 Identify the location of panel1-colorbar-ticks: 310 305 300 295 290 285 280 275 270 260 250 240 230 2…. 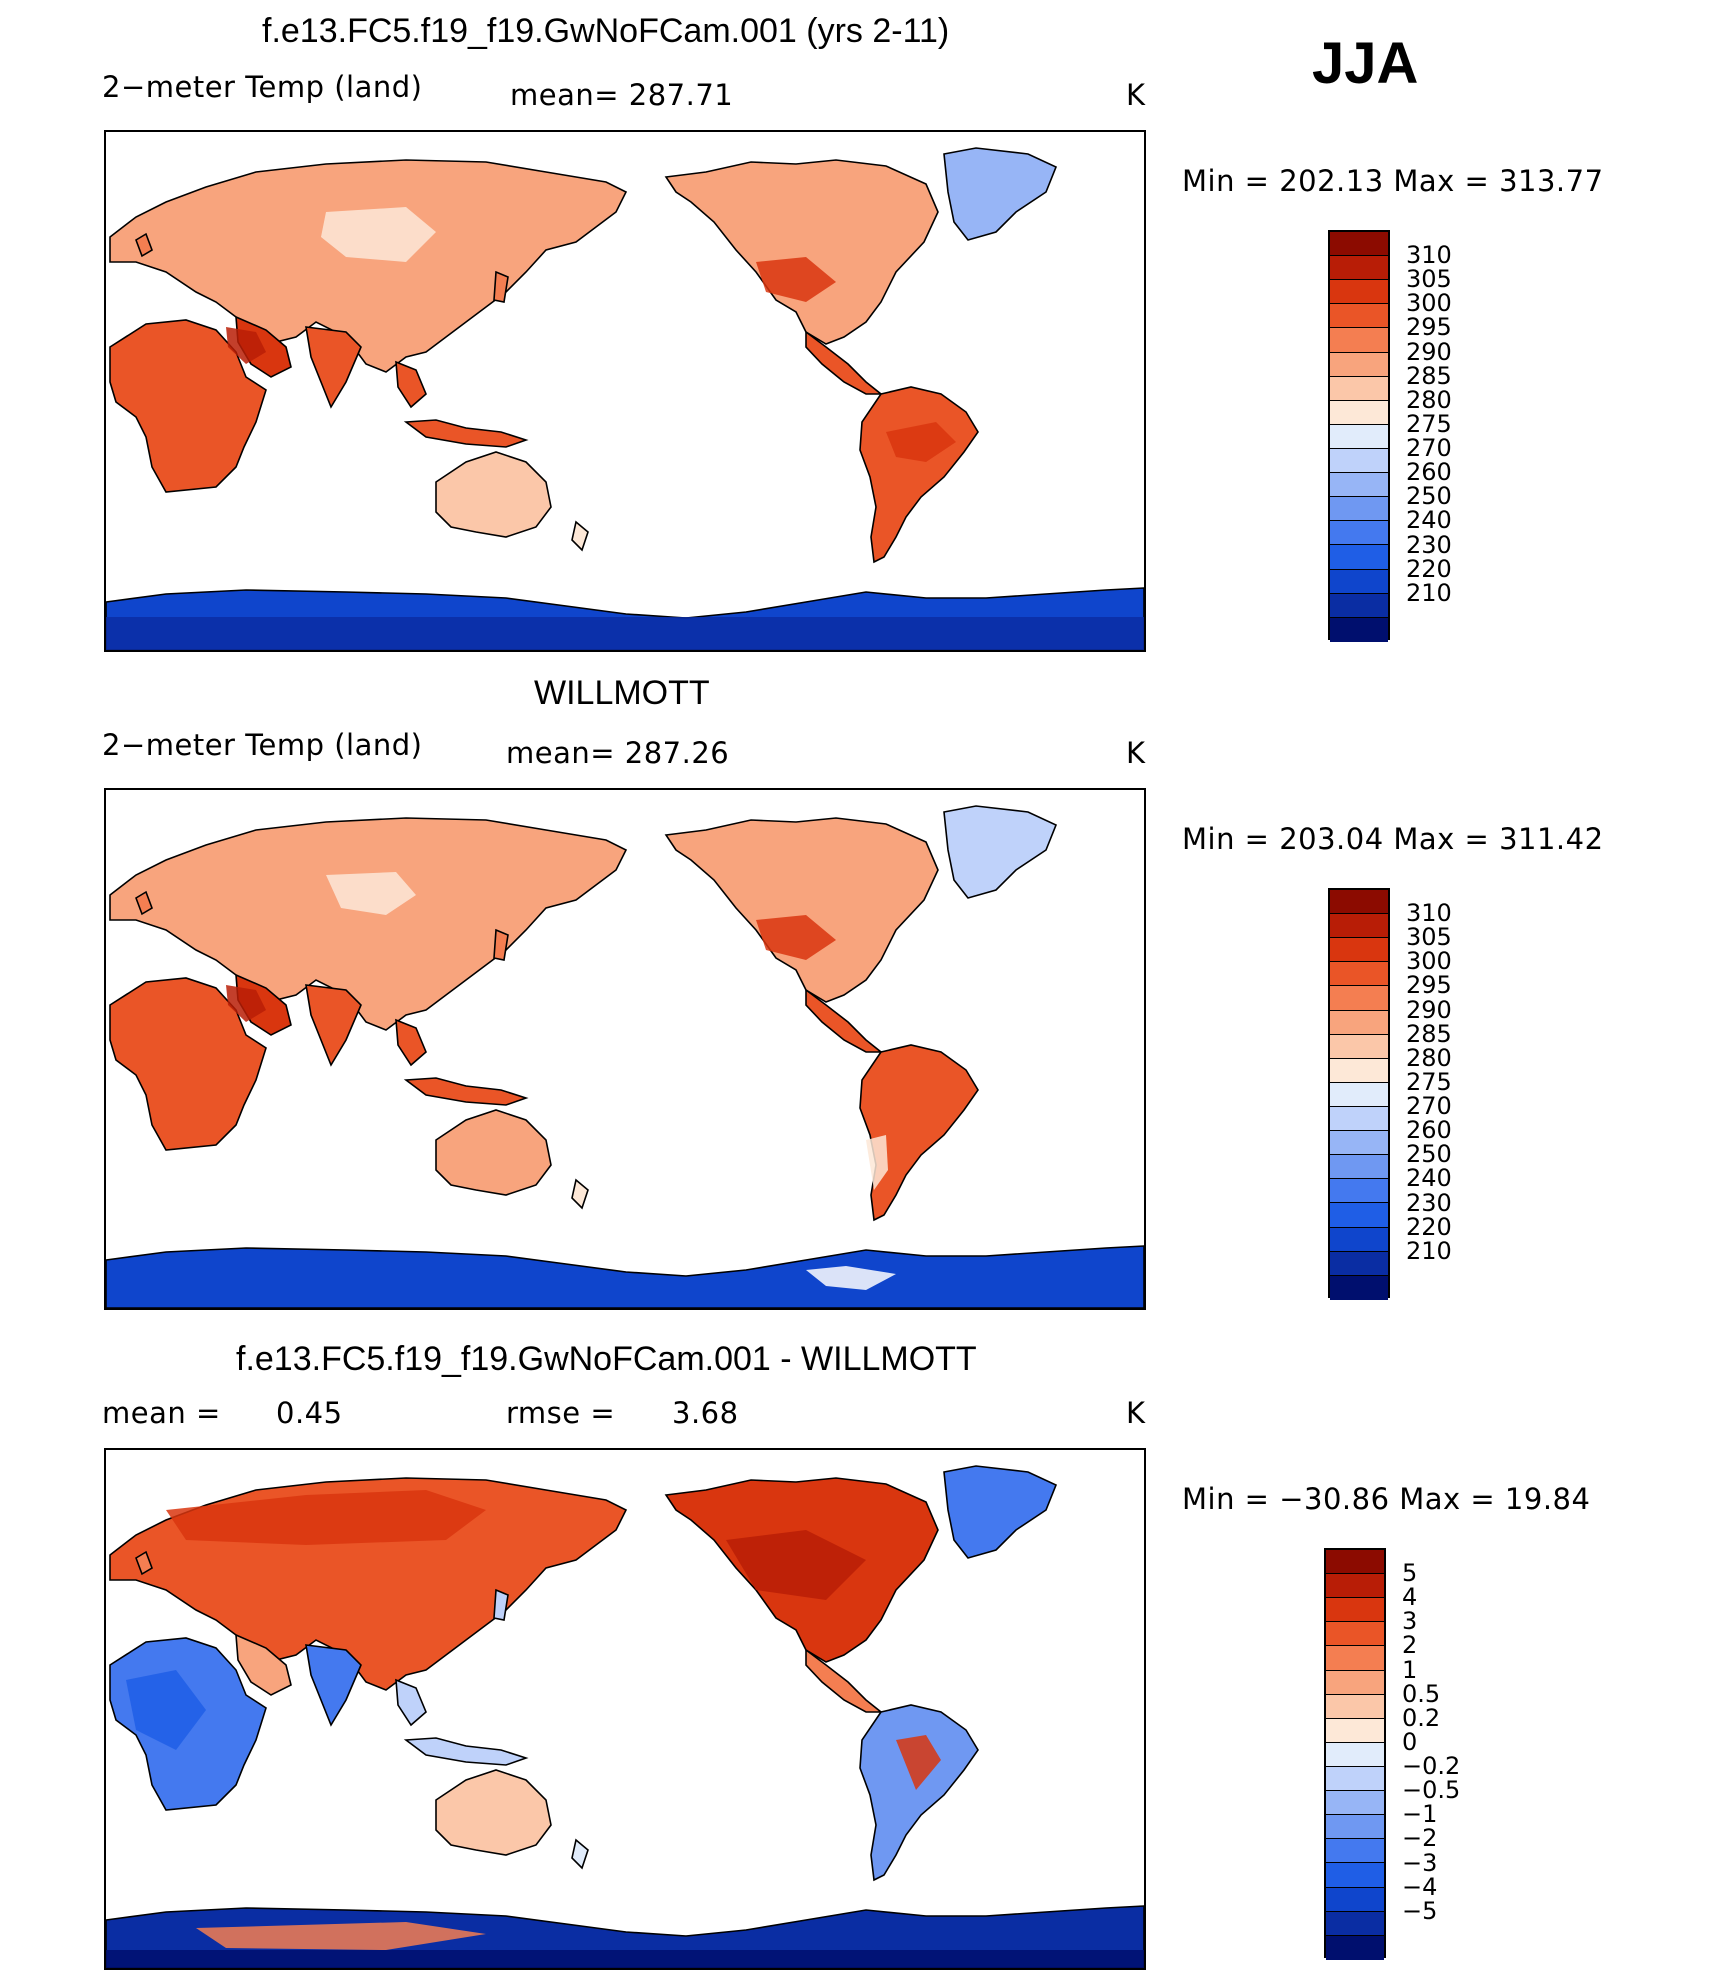
(1446, 435).